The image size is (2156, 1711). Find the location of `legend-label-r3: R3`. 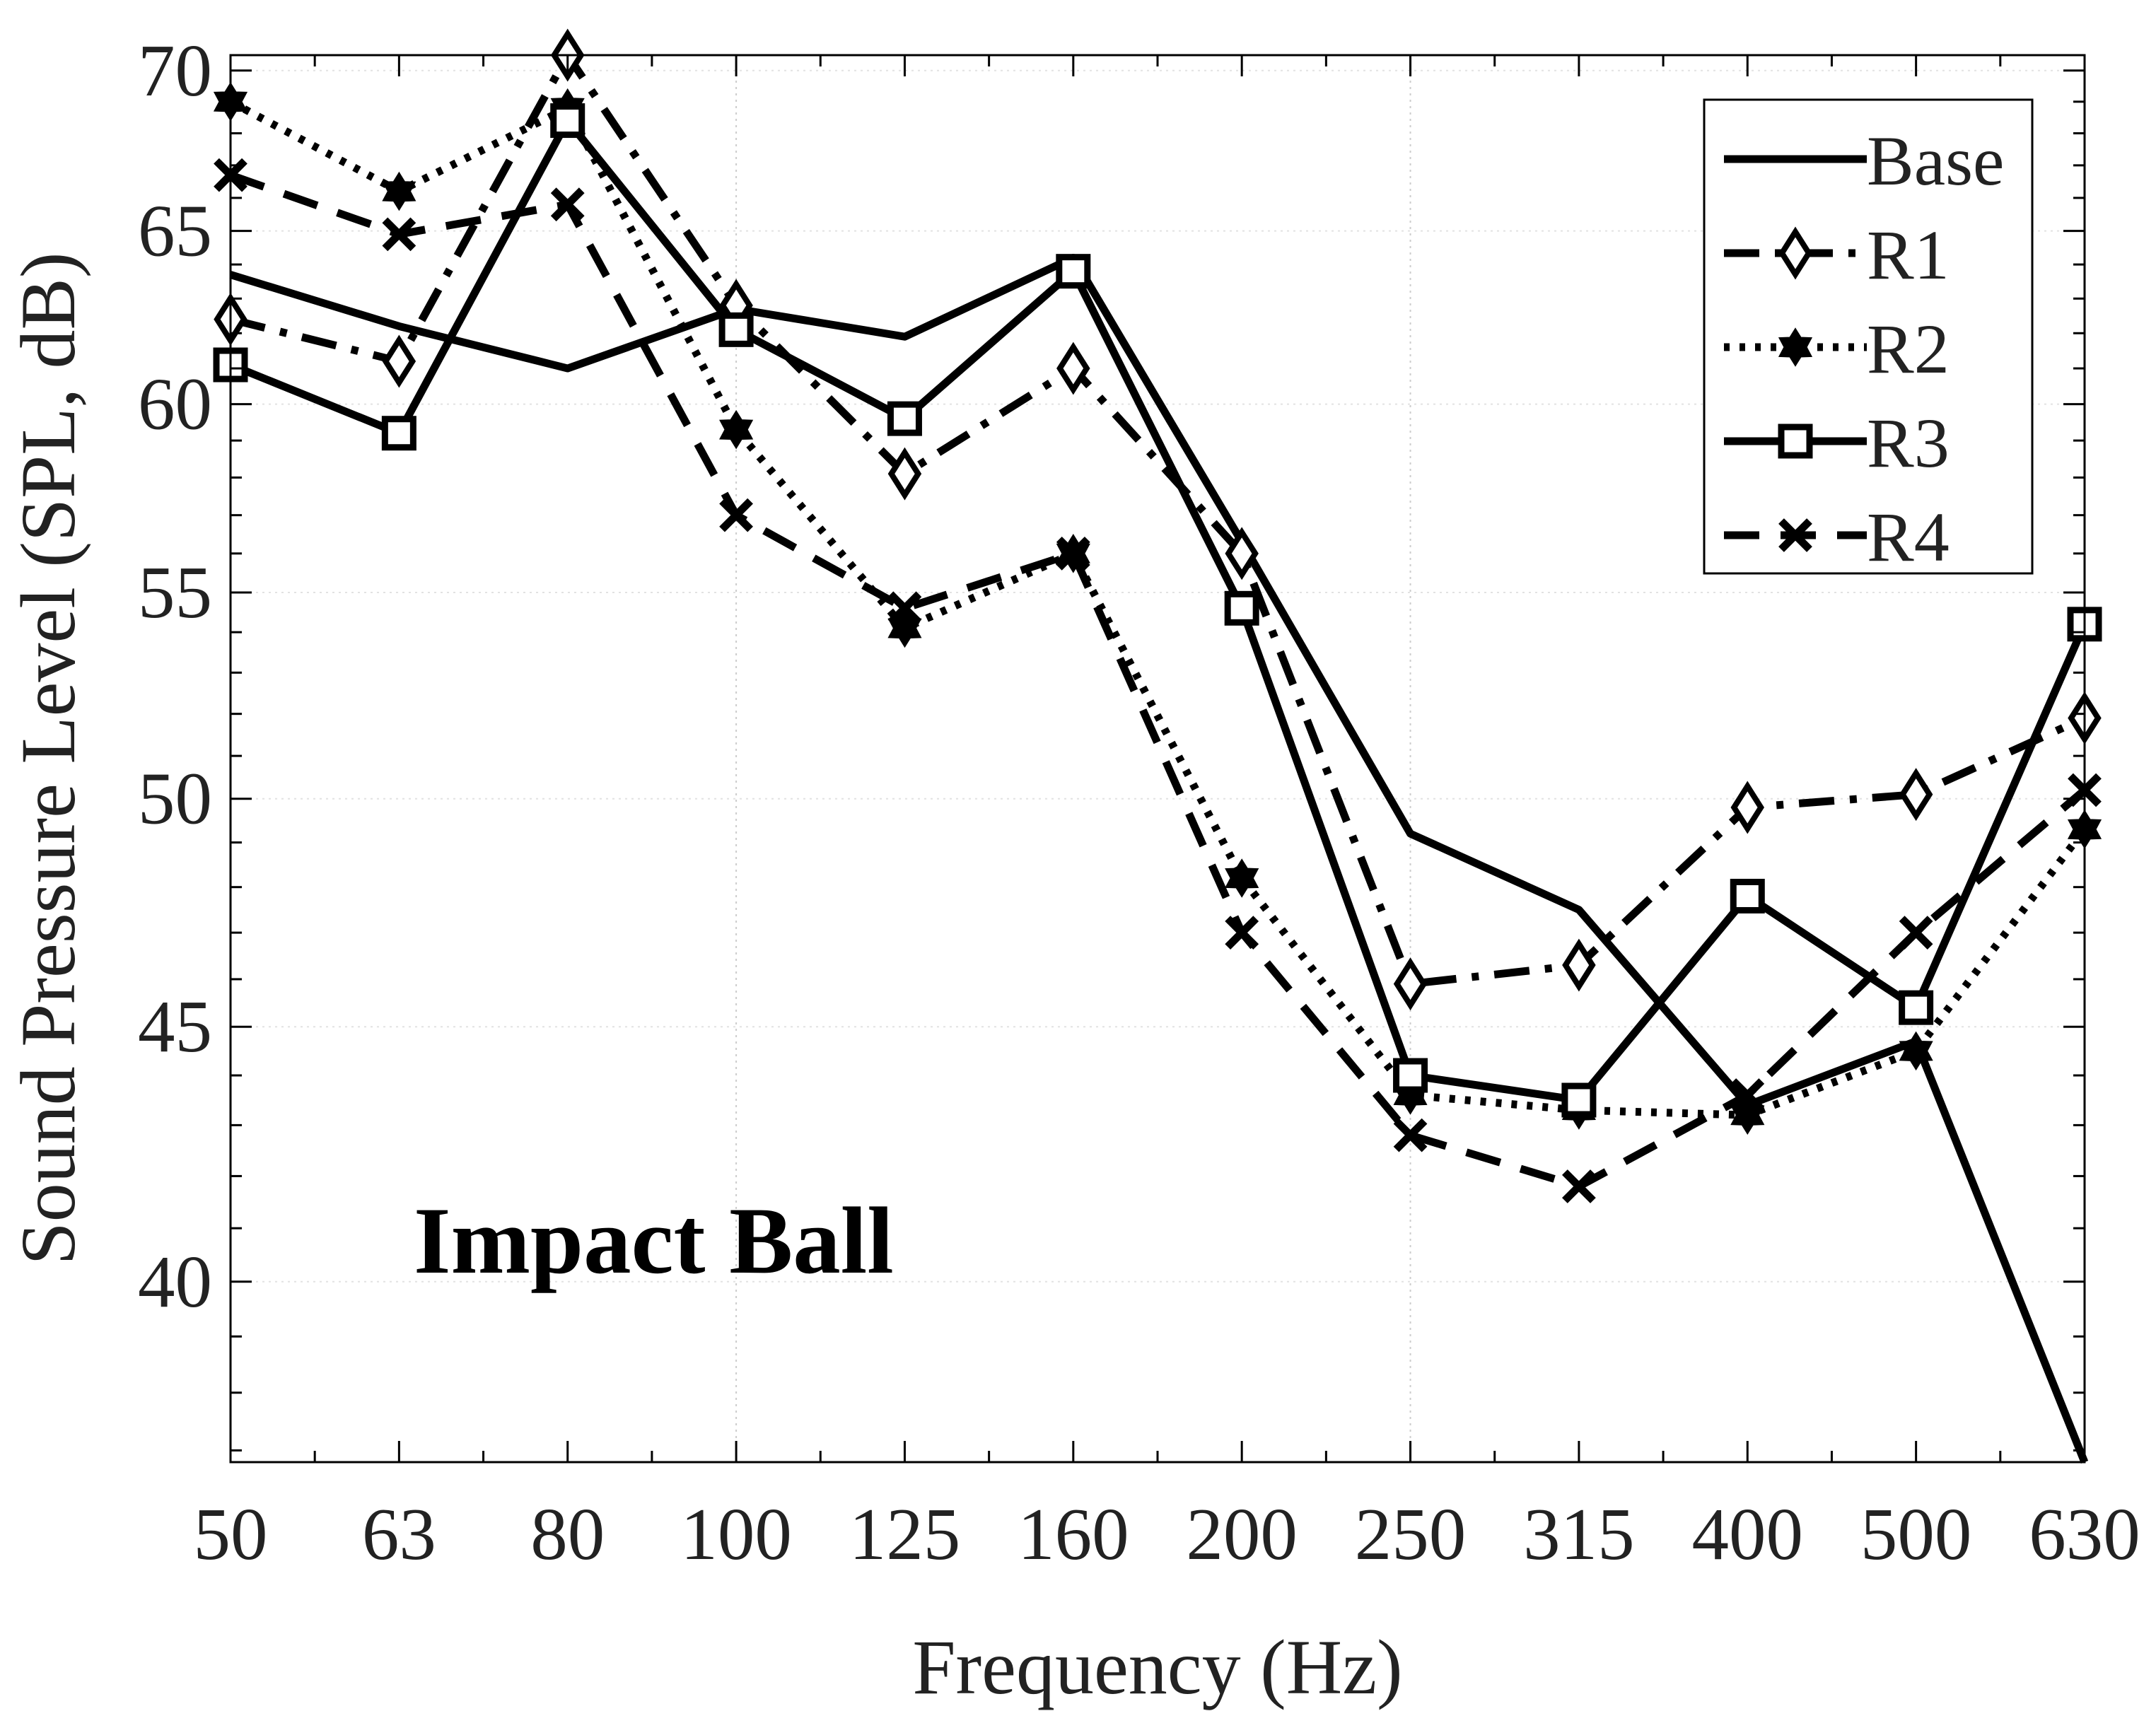

legend-label-r3: R3 is located at coordinates (1908, 443).